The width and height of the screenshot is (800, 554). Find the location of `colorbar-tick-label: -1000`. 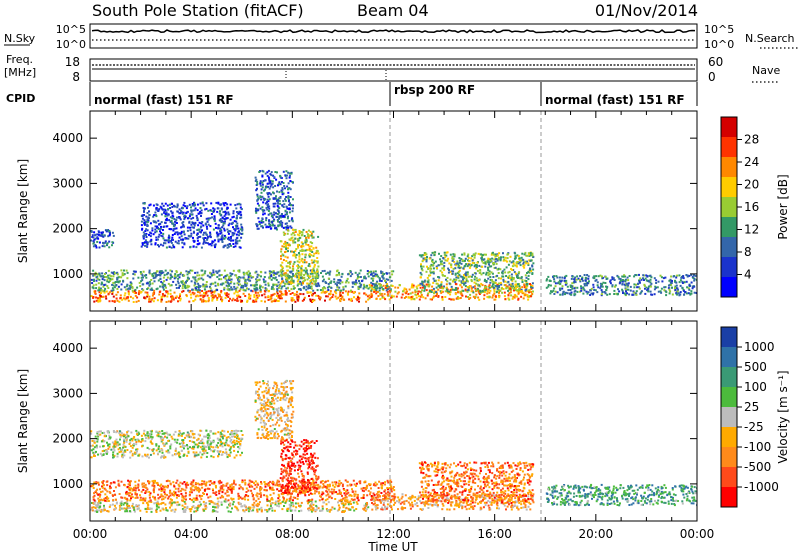

colorbar-tick-label: -1000 is located at coordinates (761, 487).